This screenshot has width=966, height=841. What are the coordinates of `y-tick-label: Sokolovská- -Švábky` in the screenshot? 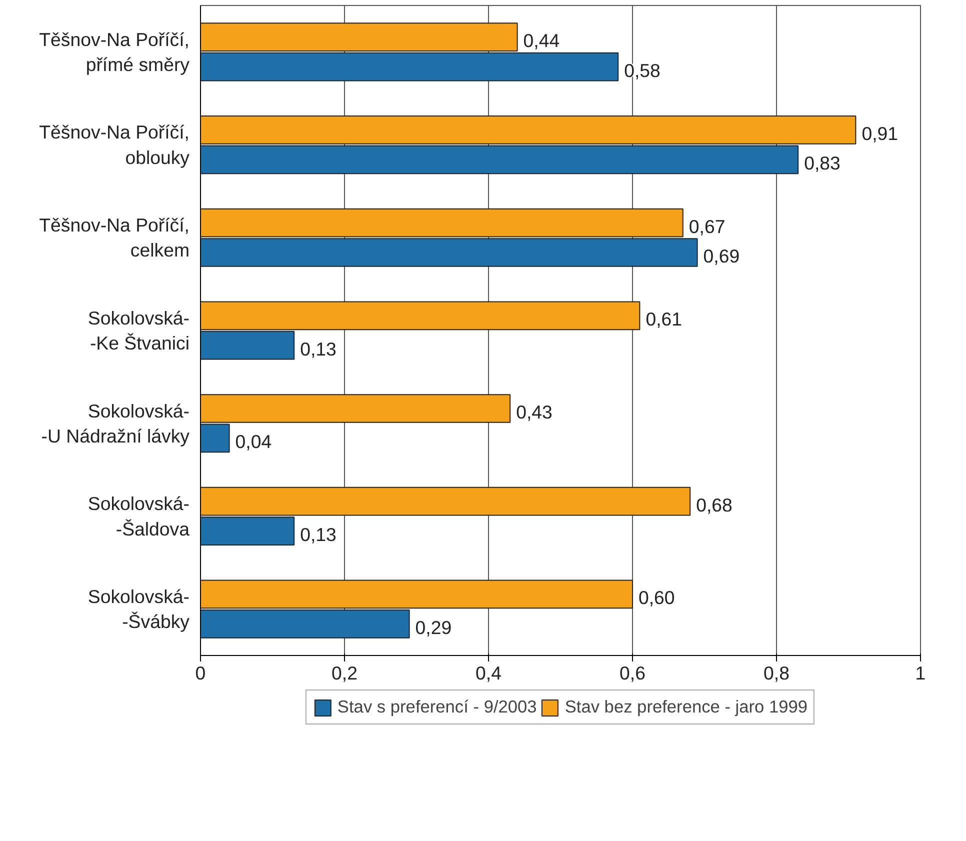 It's located at (139, 609).